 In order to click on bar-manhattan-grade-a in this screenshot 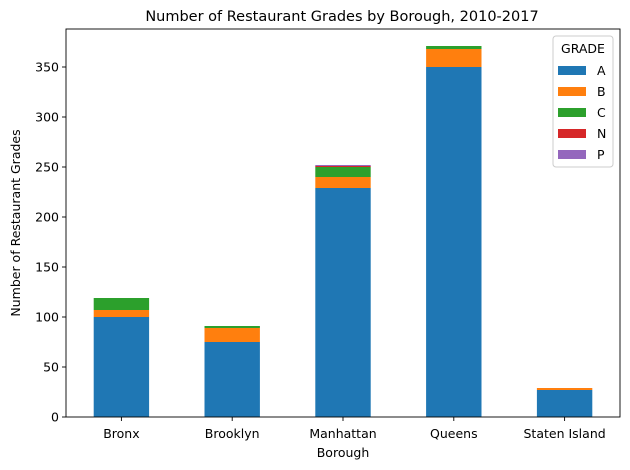, I will do `click(342, 302)`.